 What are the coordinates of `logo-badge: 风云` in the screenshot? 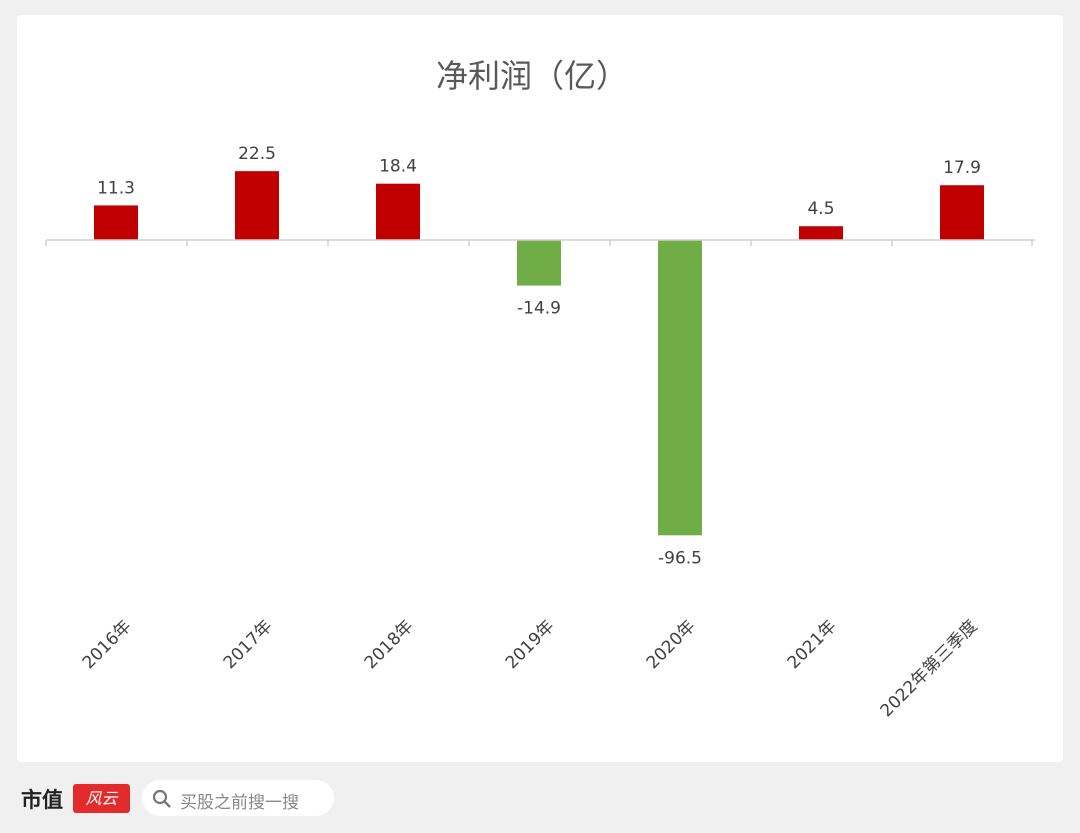 It's located at (101, 798).